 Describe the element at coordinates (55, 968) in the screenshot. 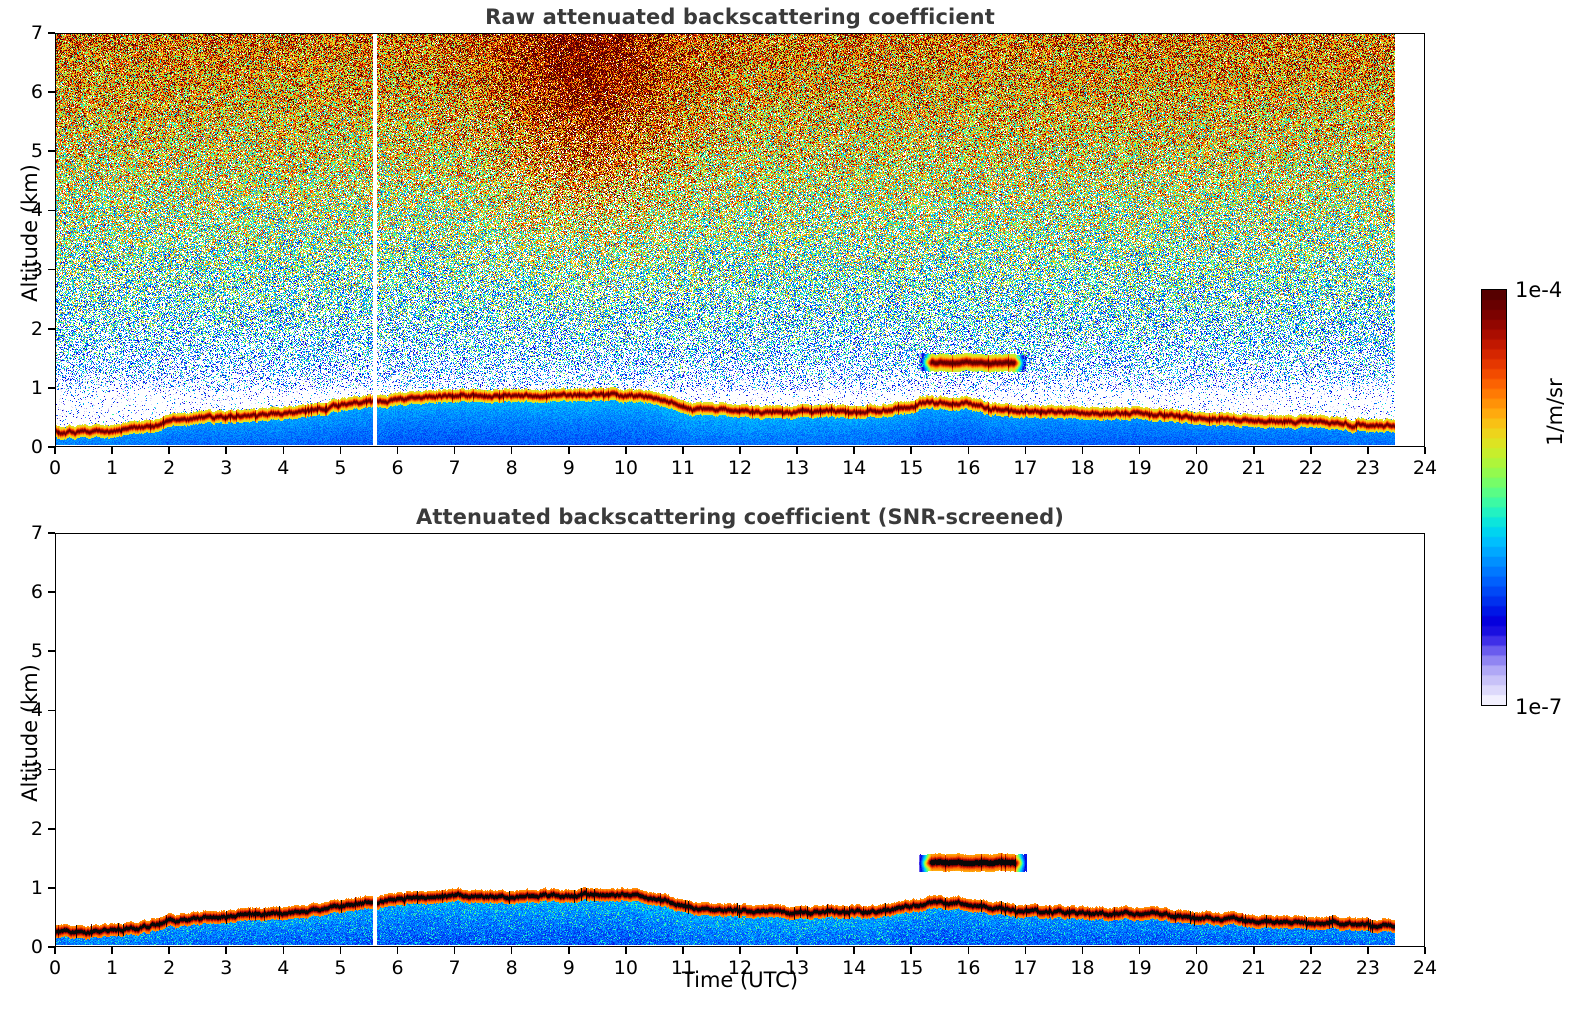

I see `x-tick-label: 0` at that location.